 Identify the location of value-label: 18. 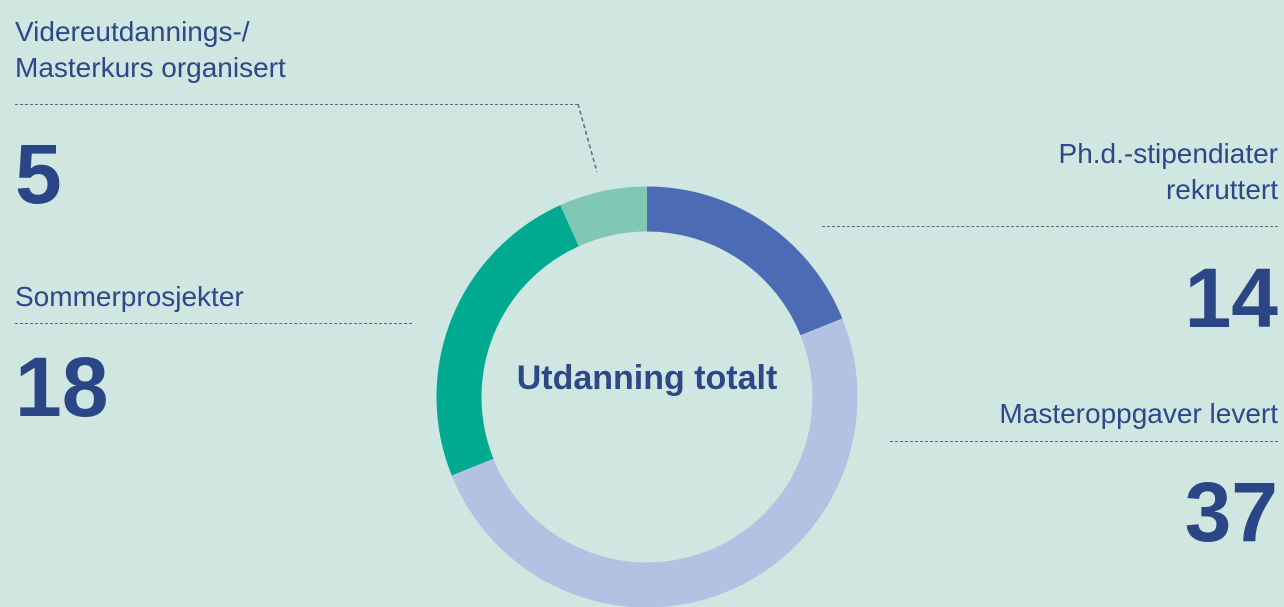
(62, 387).